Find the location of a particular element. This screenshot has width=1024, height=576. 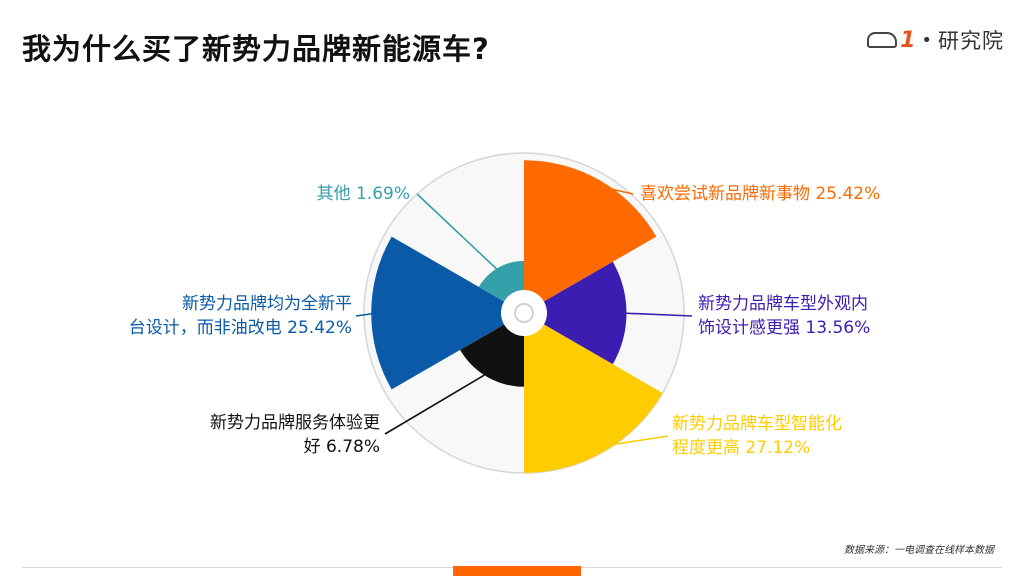

chart-center is located at coordinates (524, 313).